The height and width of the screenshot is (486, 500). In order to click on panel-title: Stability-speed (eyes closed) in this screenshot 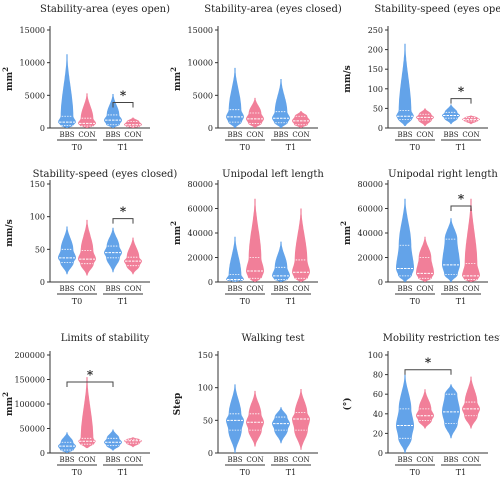, I will do `click(105, 174)`.